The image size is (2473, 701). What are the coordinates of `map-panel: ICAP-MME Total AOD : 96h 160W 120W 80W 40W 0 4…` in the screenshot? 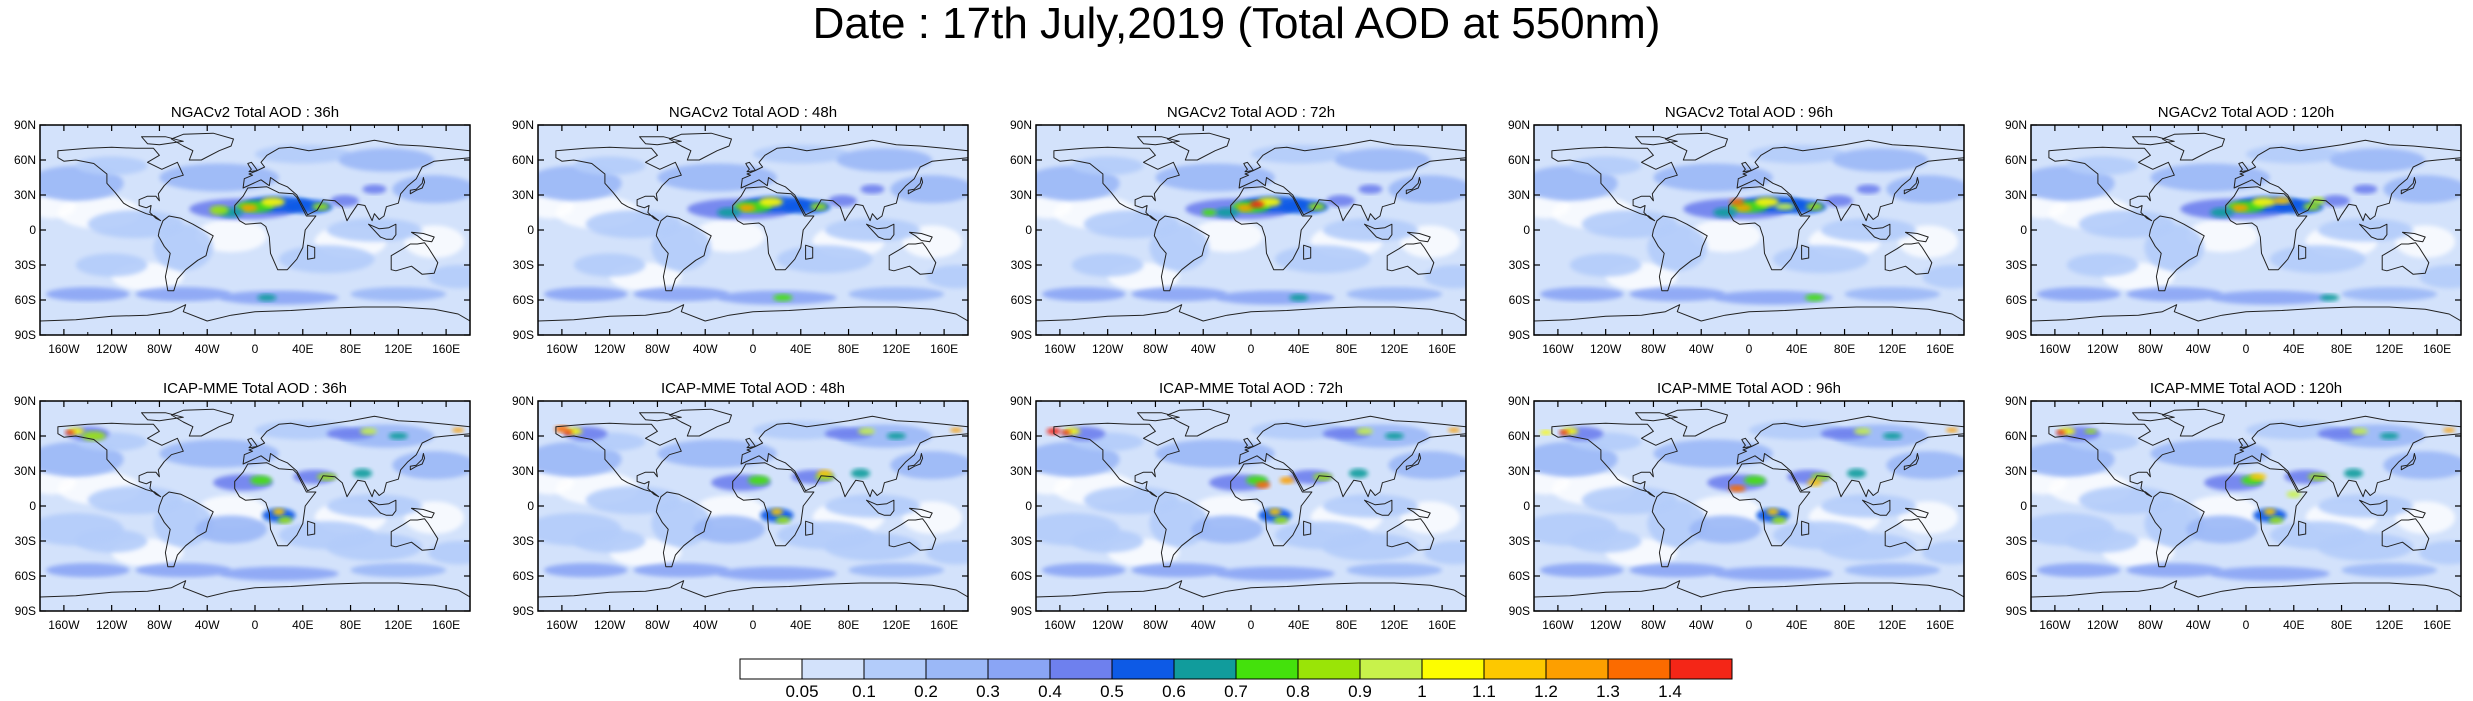 It's located at (1736, 506).